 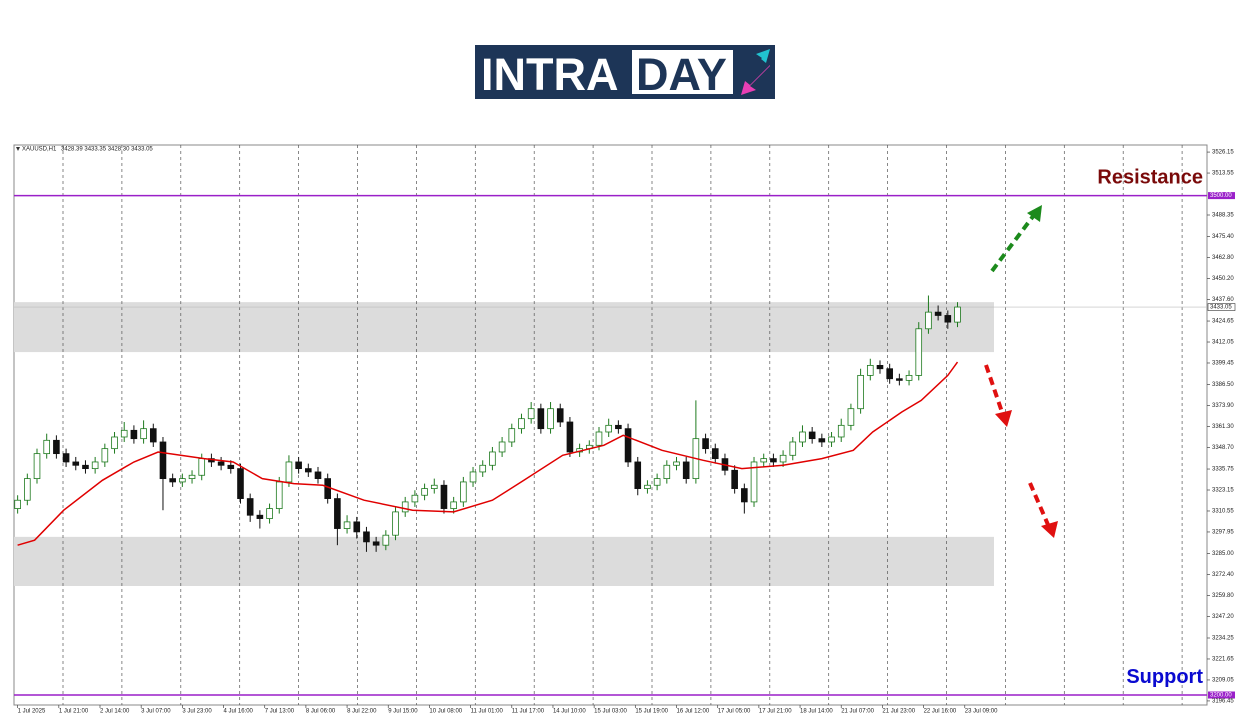 I want to click on logo: INTRA DAY, so click(x=625, y=72).